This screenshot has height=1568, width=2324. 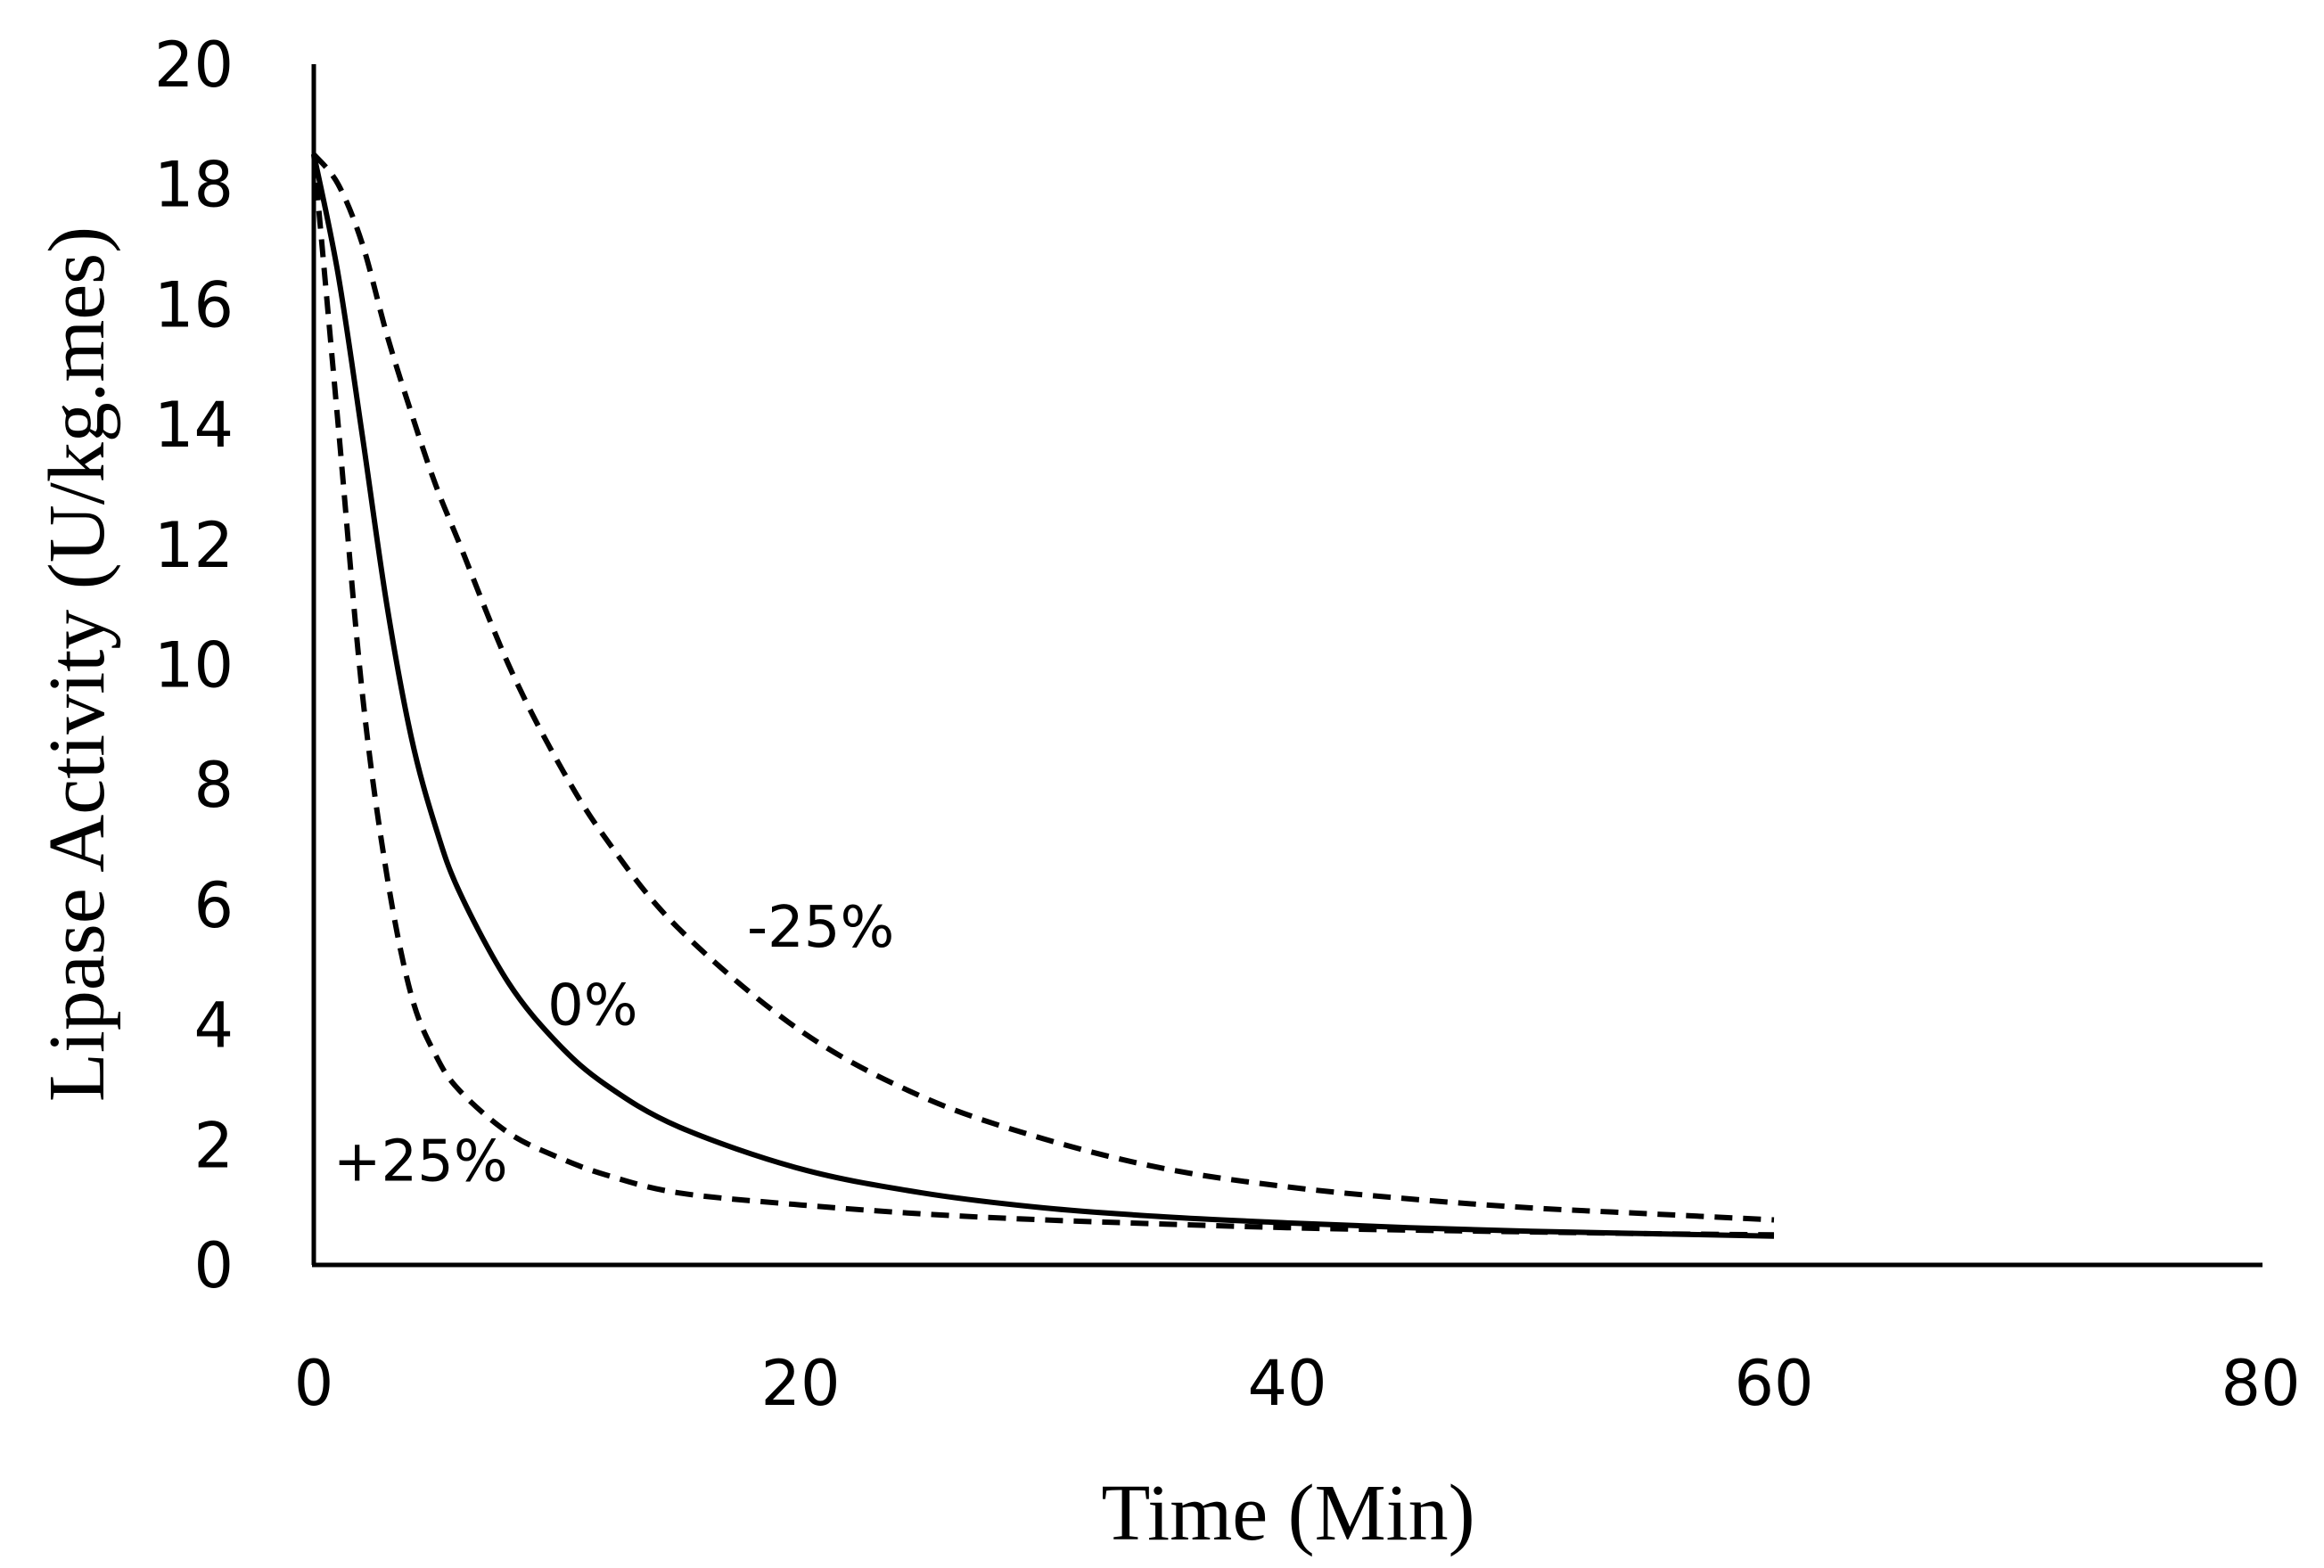 I want to click on y-tick-label: 6, so click(x=213, y=906).